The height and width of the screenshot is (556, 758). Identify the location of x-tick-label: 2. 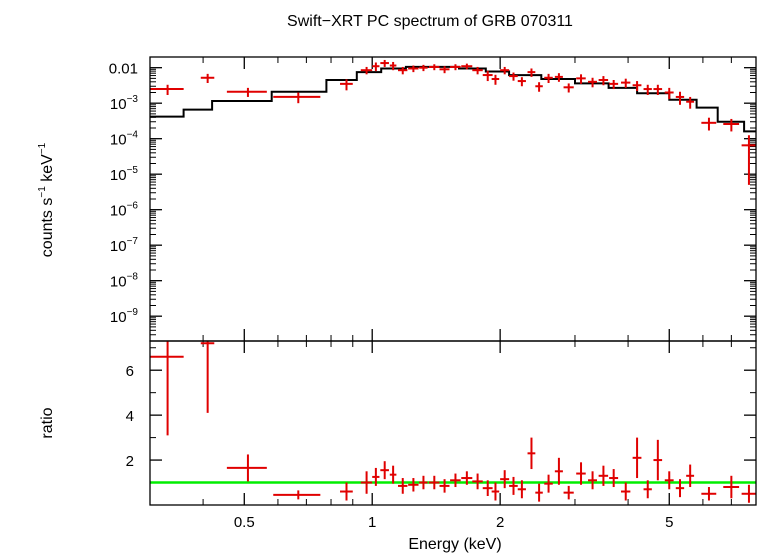
(500, 522).